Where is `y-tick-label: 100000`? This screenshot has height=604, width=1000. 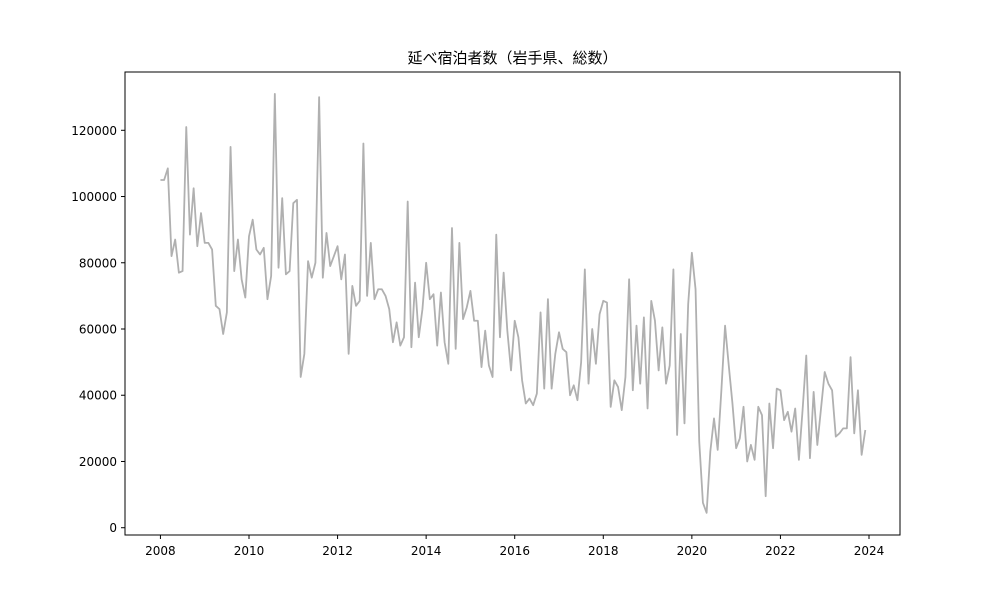
y-tick-label: 100000 is located at coordinates (94, 197).